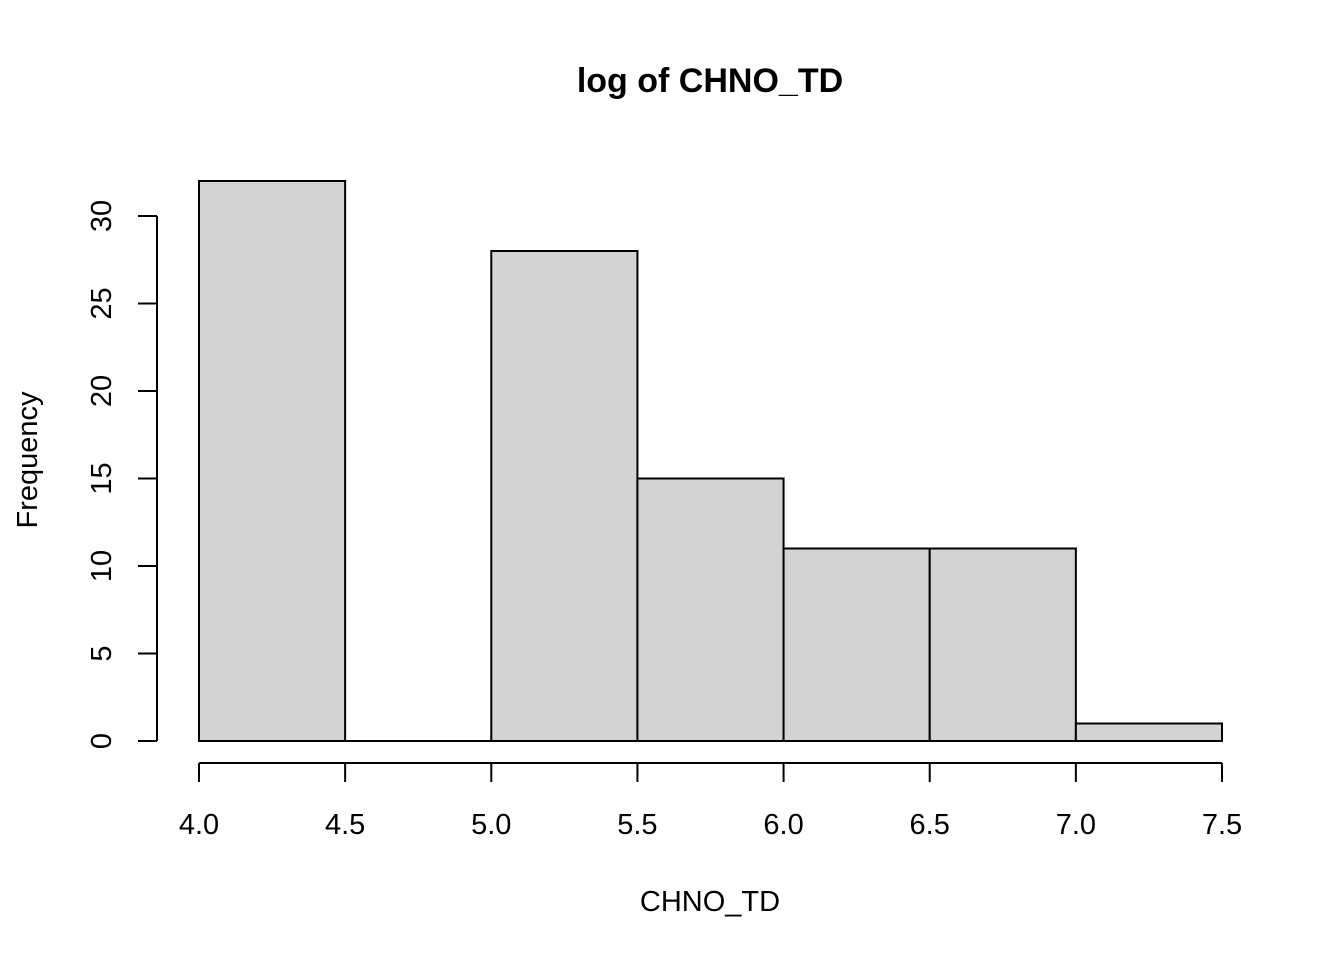 The image size is (1344, 960). I want to click on y-axis-label: Frequency, so click(28, 460).